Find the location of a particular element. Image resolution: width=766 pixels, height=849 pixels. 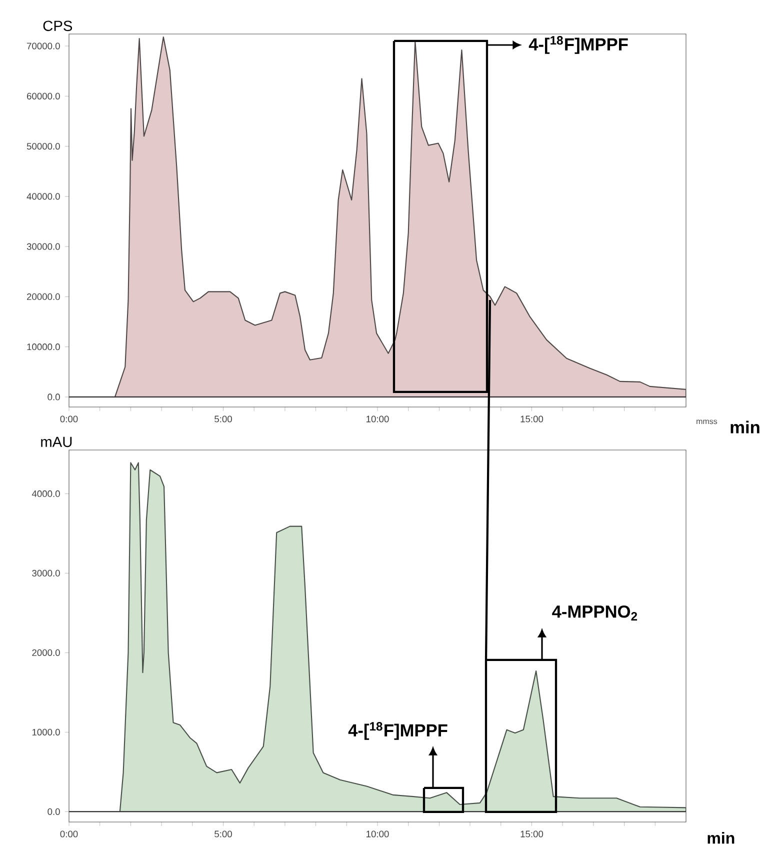

y-tick-label: 1000.0 is located at coordinates (46, 732).